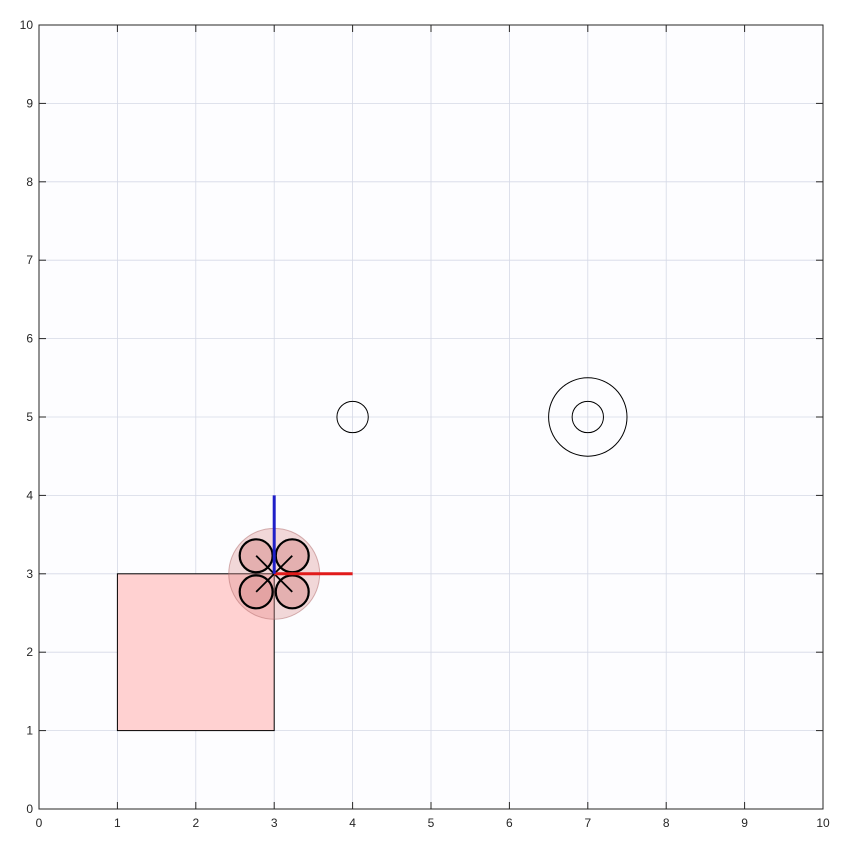  I want to click on y-tick-label-4: 4, so click(29, 495).